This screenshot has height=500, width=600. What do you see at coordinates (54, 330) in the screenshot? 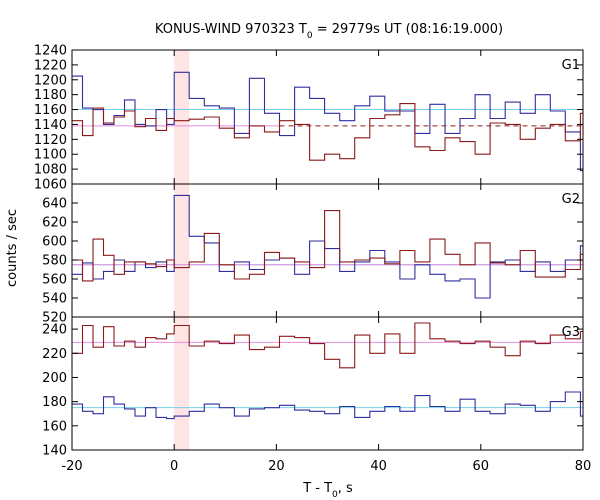
I see `y-tick-label: 240` at bounding box center [54, 330].